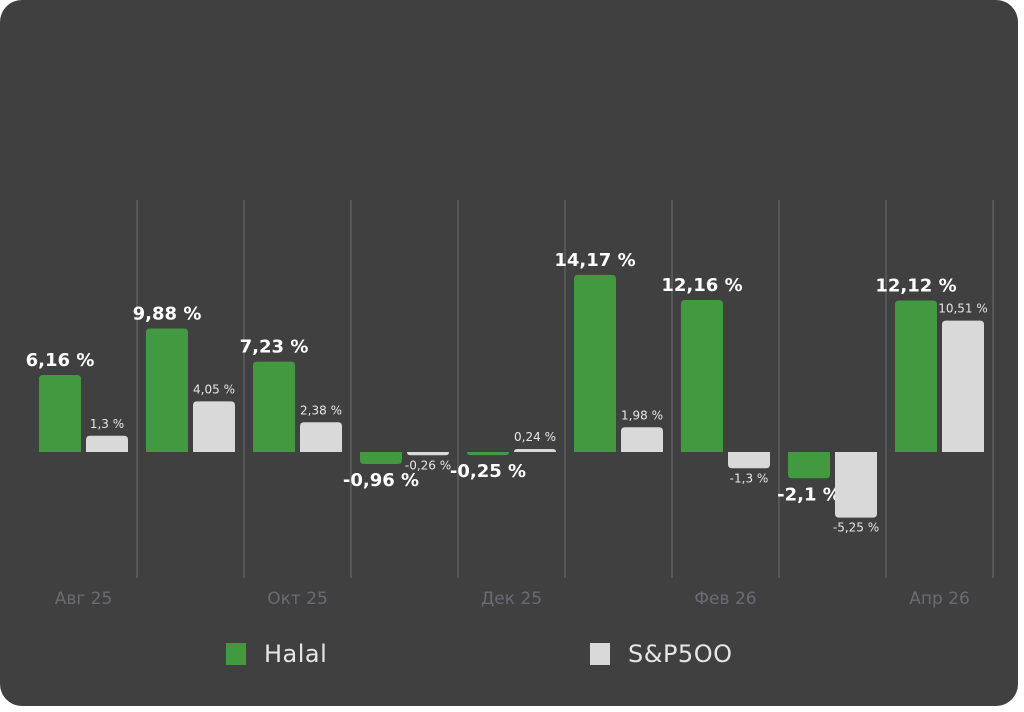  What do you see at coordinates (488, 471) in the screenshot?
I see `data-label-halal-5: -0,25 %` at bounding box center [488, 471].